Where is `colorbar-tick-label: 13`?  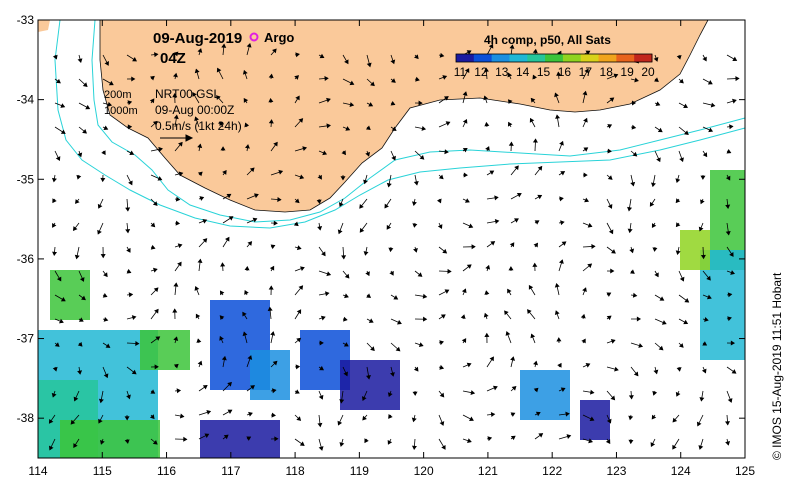 colorbar-tick-label: 13 is located at coordinates (502, 72).